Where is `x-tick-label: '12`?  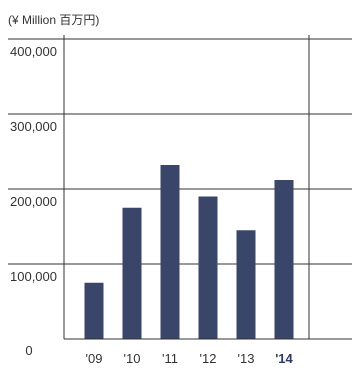
x-tick-label: '12 is located at coordinates (208, 358).